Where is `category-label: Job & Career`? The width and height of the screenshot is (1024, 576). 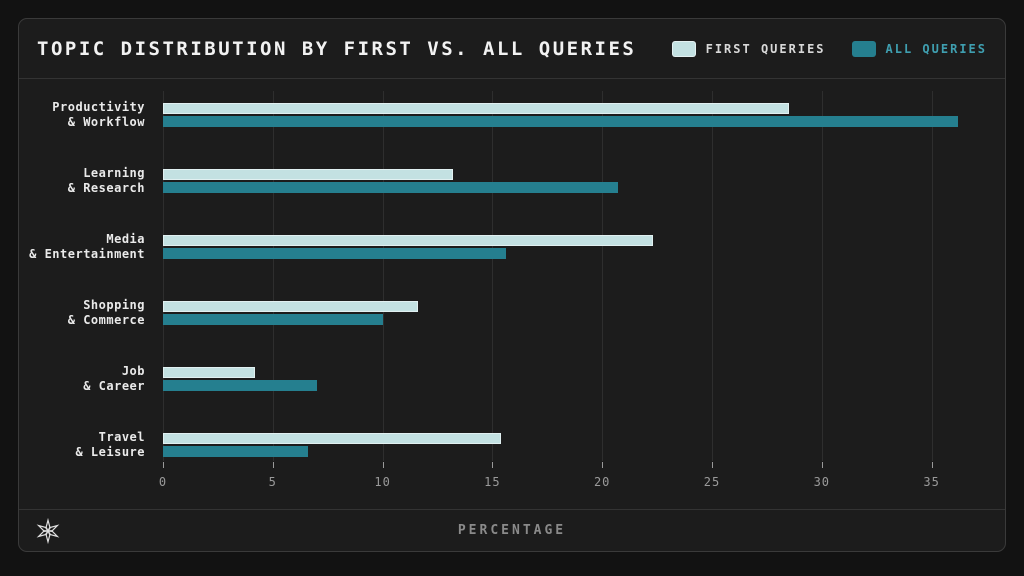 category-label: Job & Career is located at coordinates (114, 378).